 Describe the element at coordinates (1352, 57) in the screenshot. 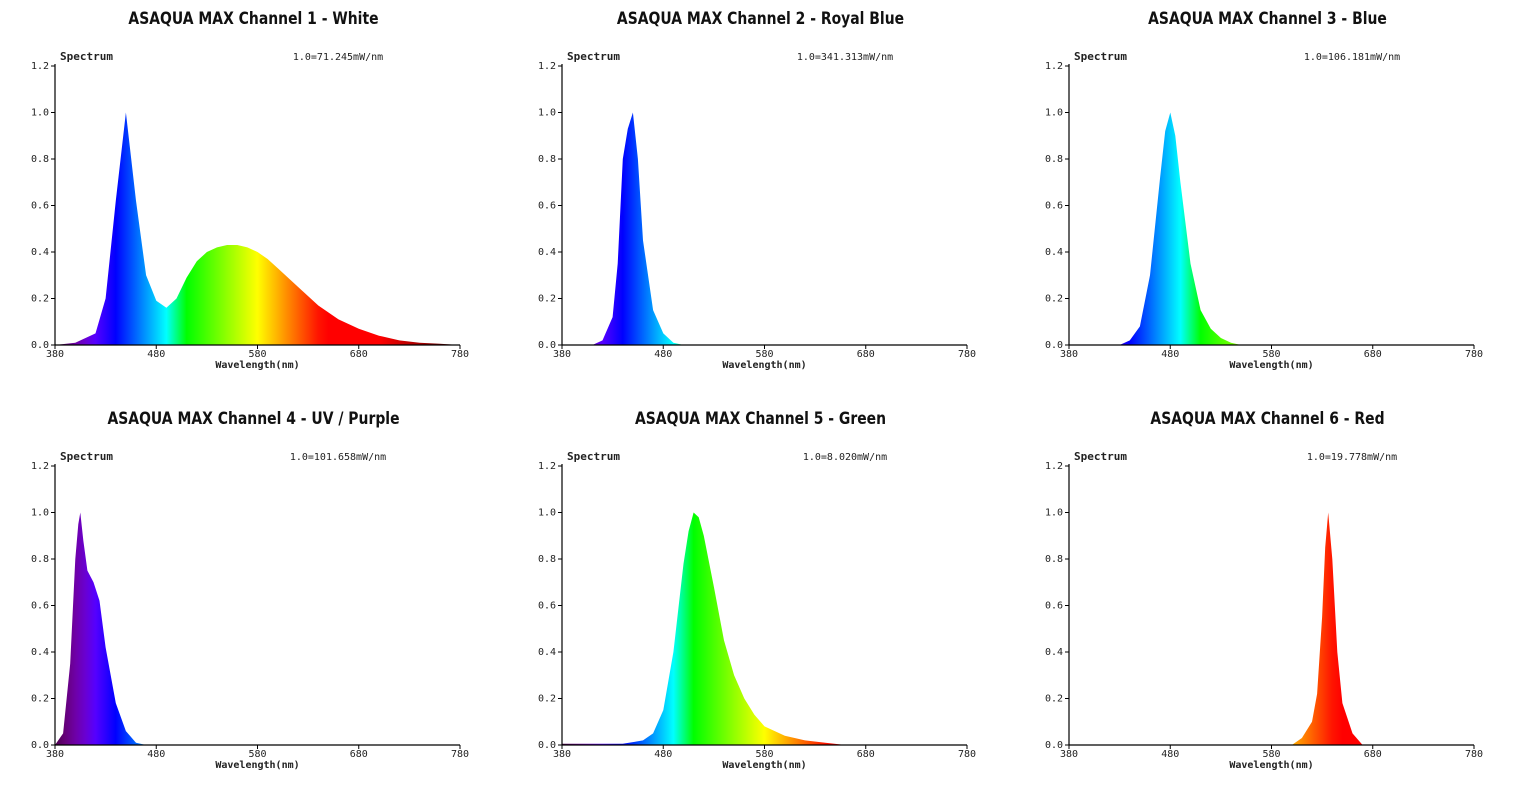

I see `scale-annotation: 1.0=106.181mW/nm` at that location.